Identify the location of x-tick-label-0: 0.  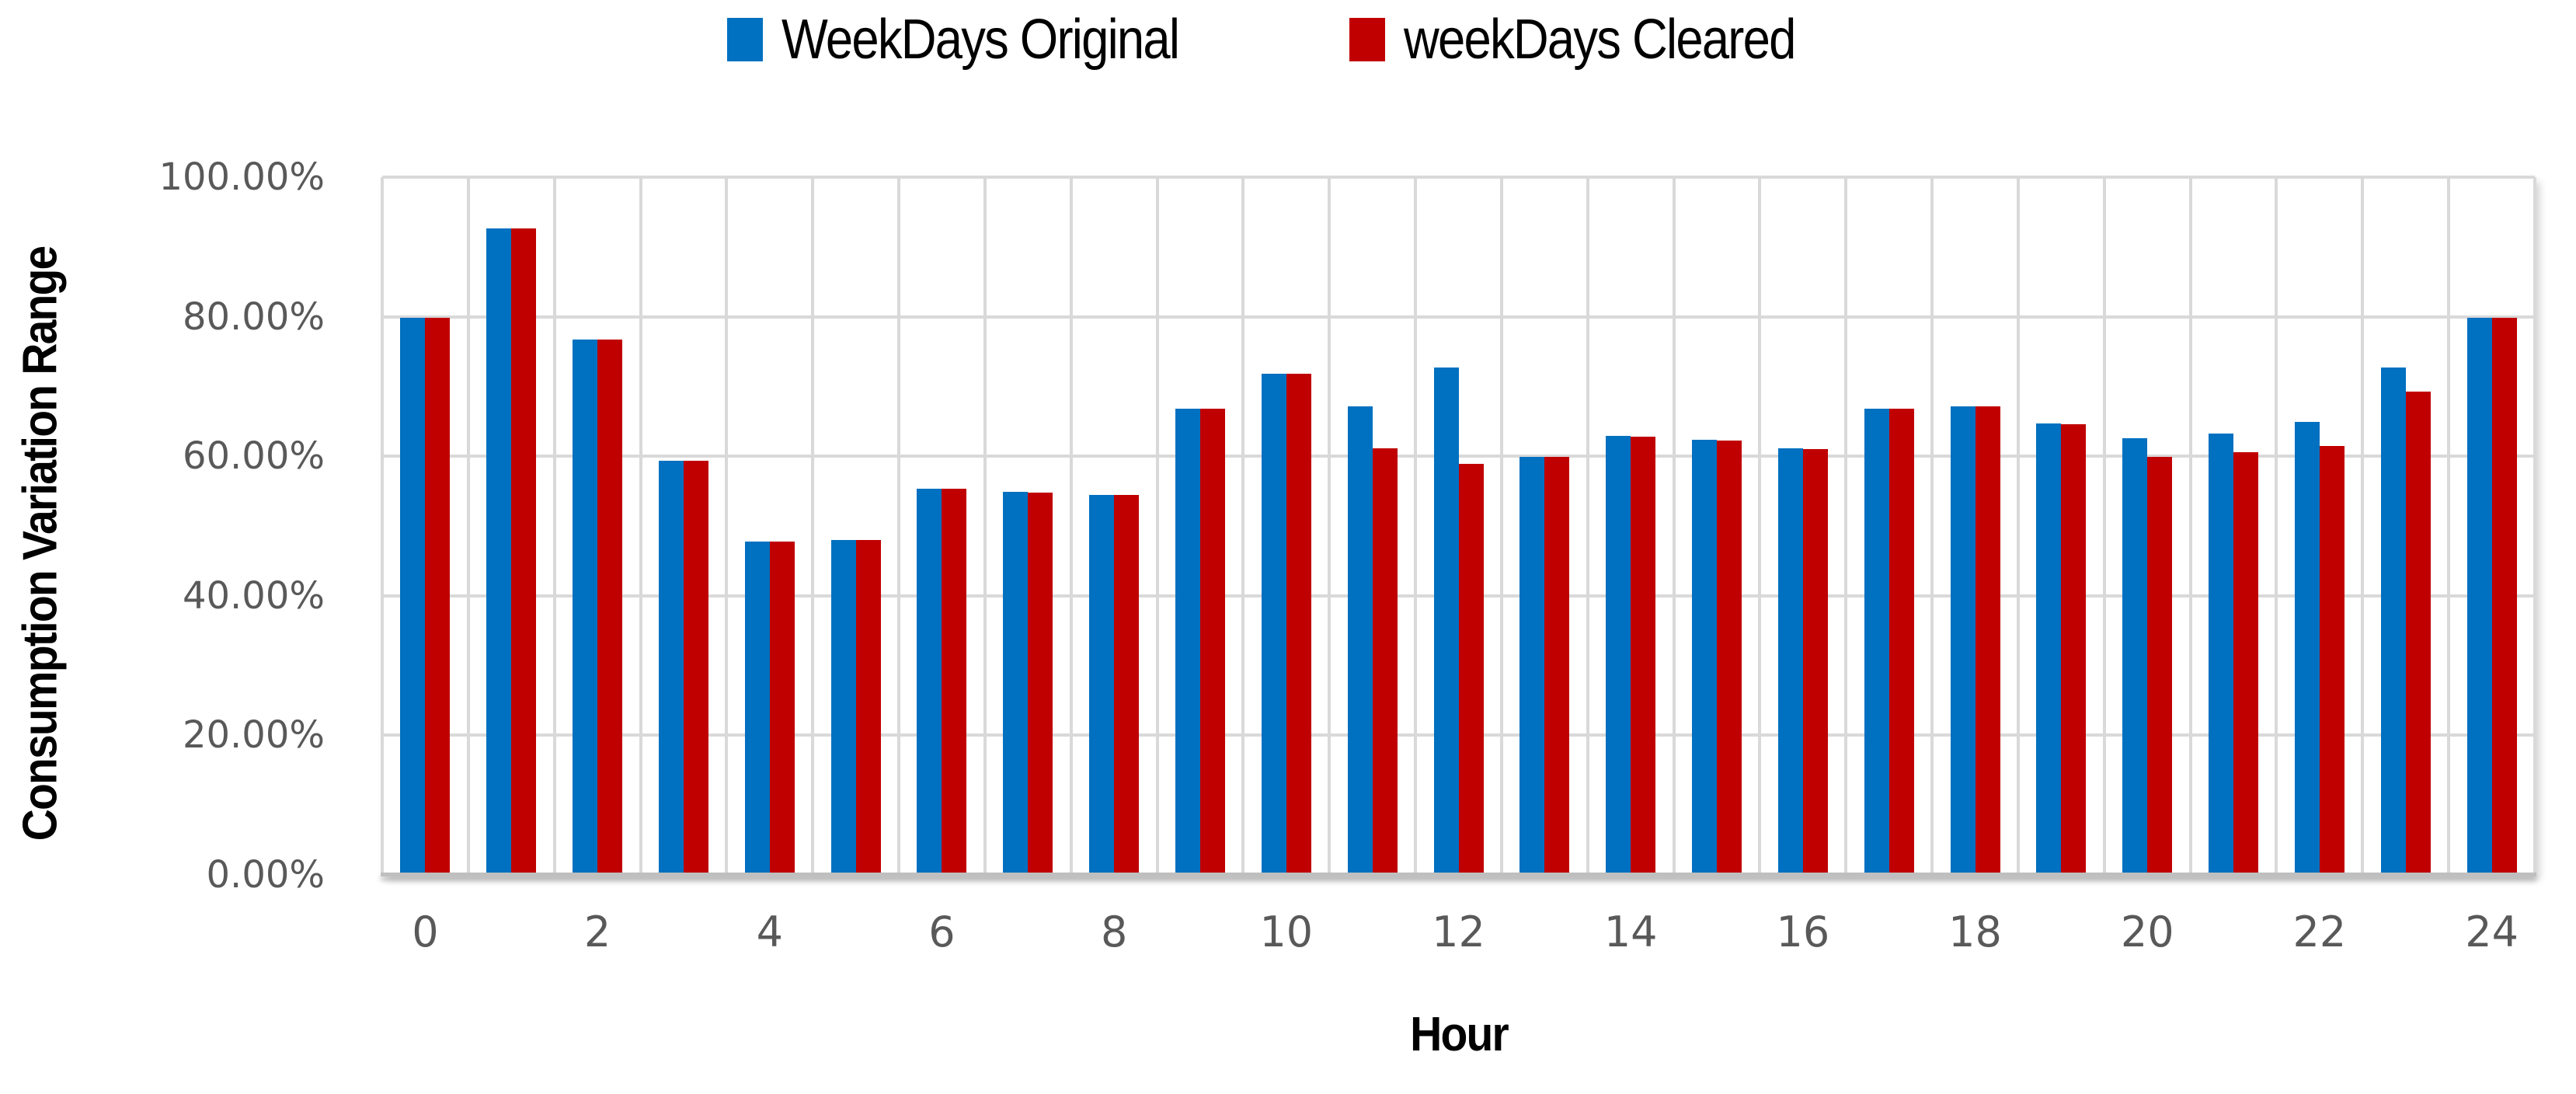
(425, 932).